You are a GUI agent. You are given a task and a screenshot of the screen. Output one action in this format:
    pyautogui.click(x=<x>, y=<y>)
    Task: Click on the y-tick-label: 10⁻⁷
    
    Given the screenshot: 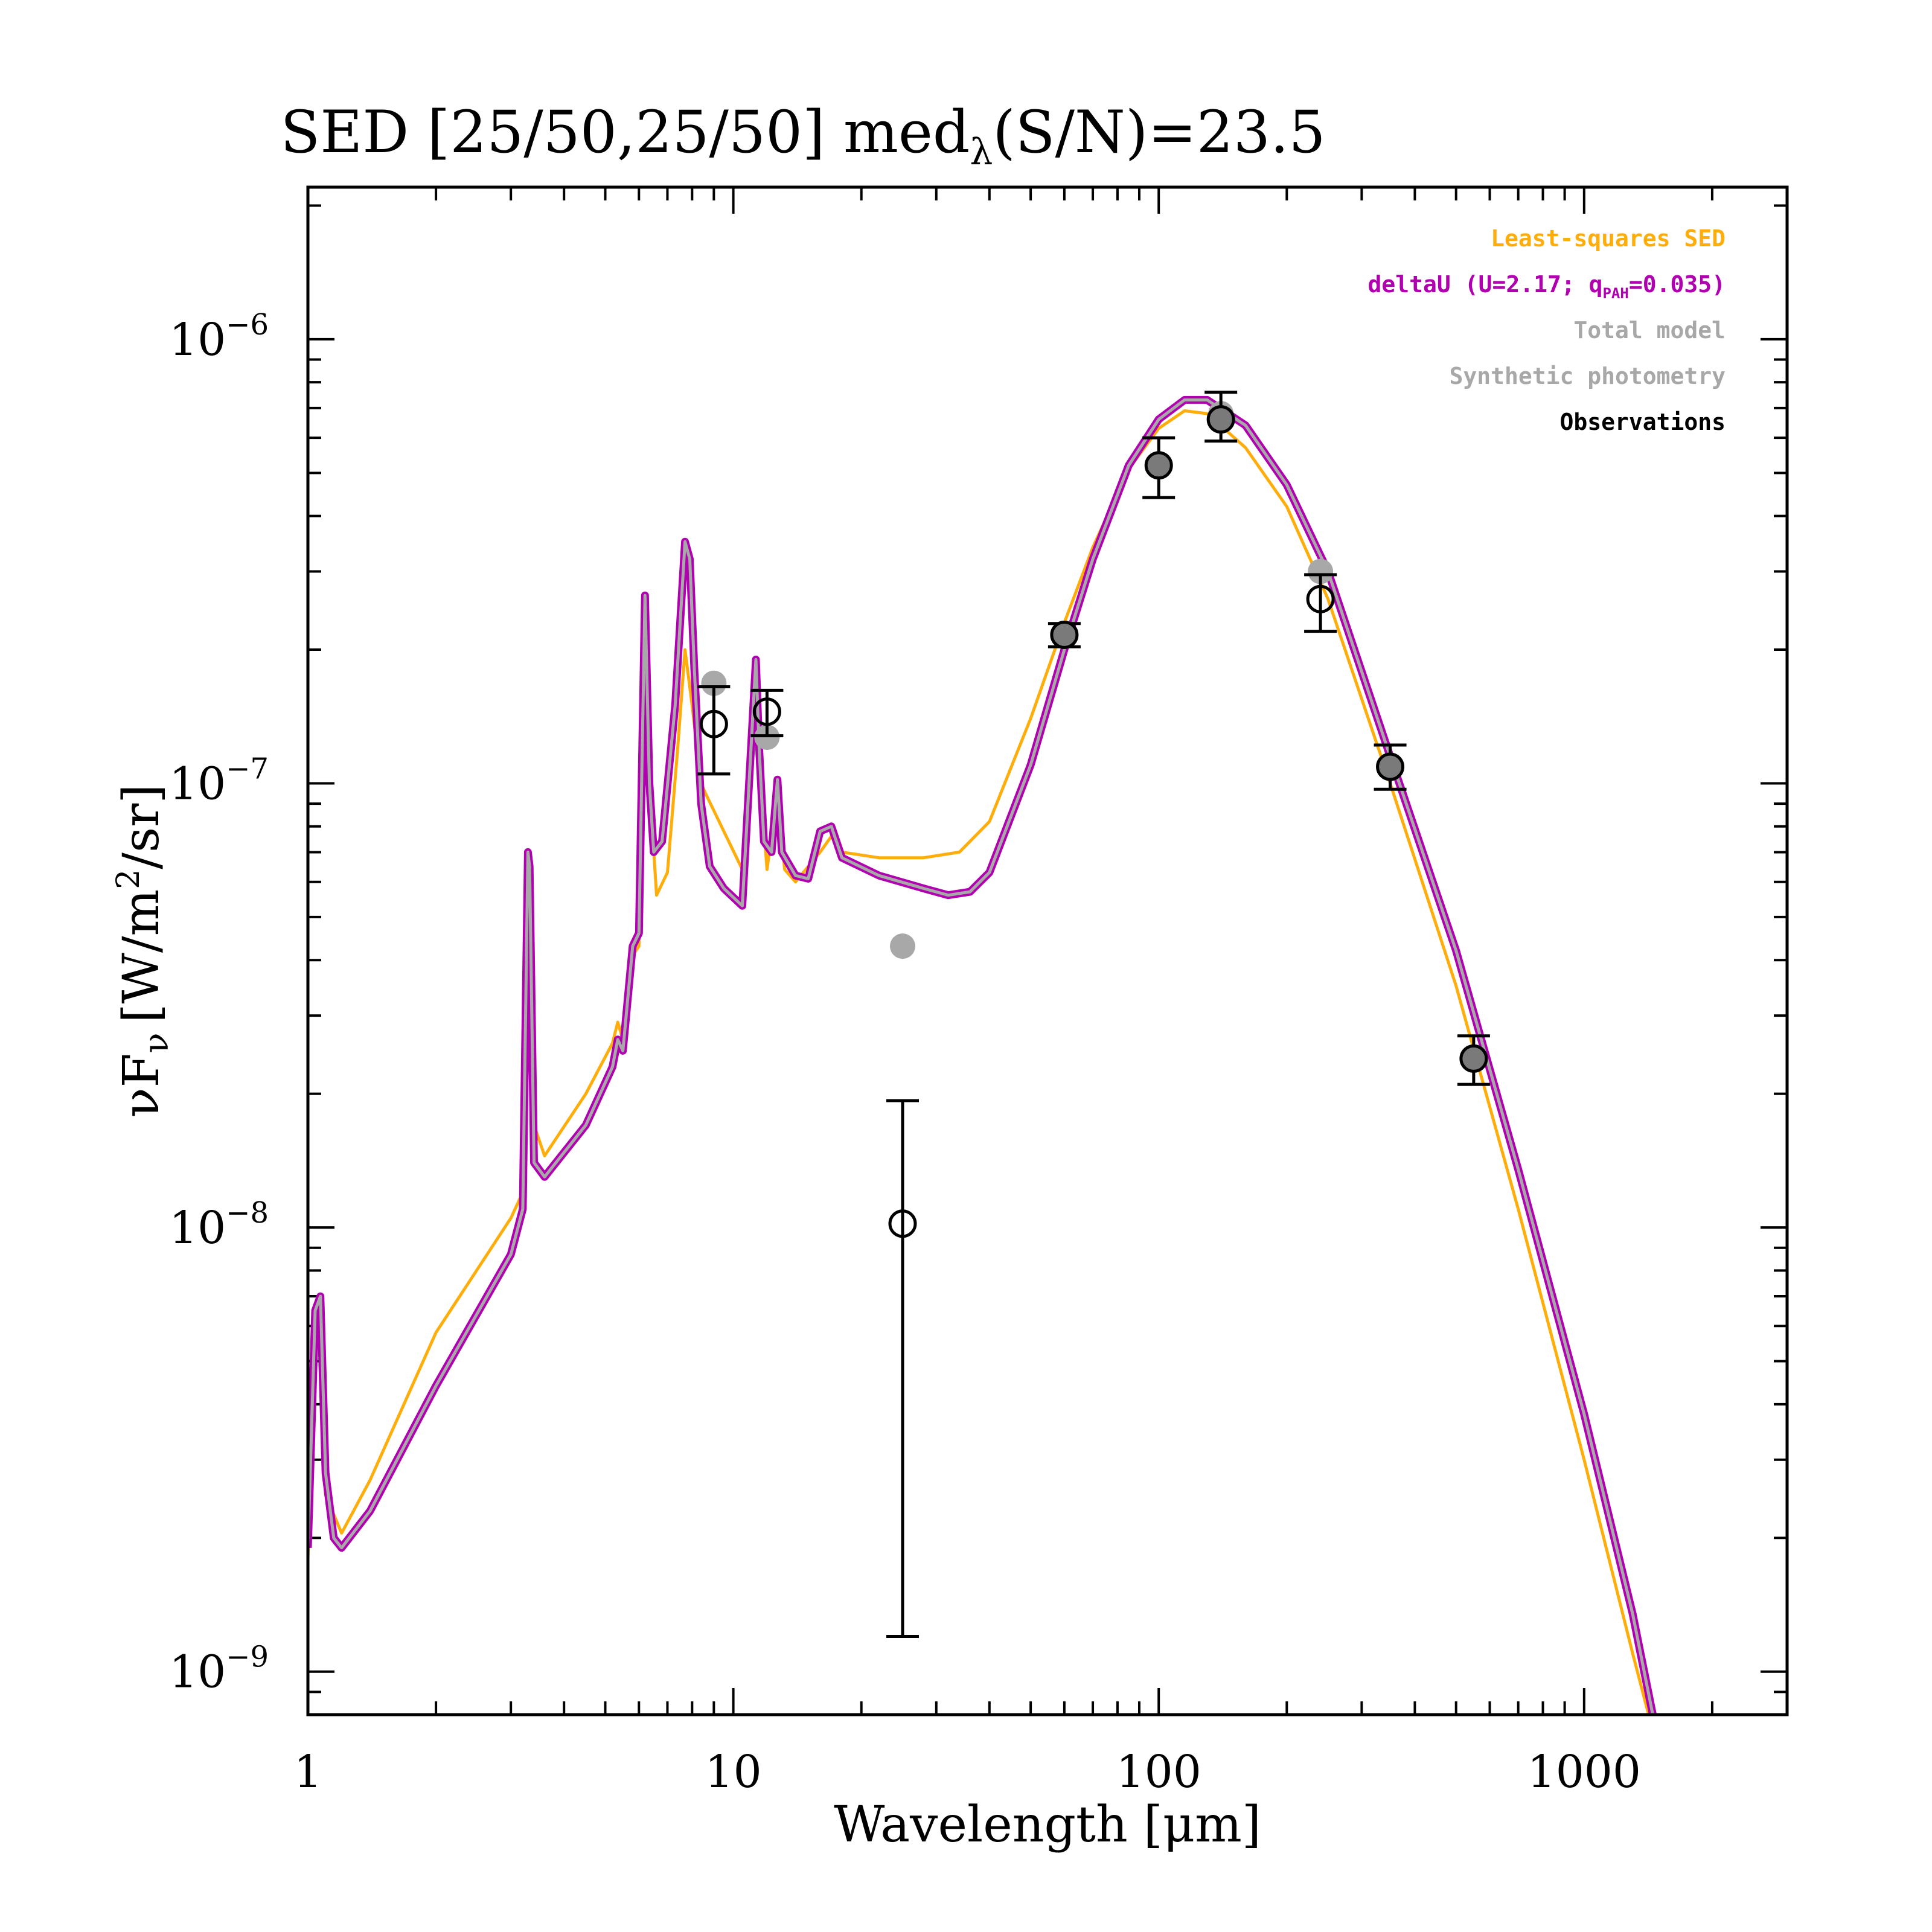 What is the action you would take?
    pyautogui.click(x=219, y=781)
    